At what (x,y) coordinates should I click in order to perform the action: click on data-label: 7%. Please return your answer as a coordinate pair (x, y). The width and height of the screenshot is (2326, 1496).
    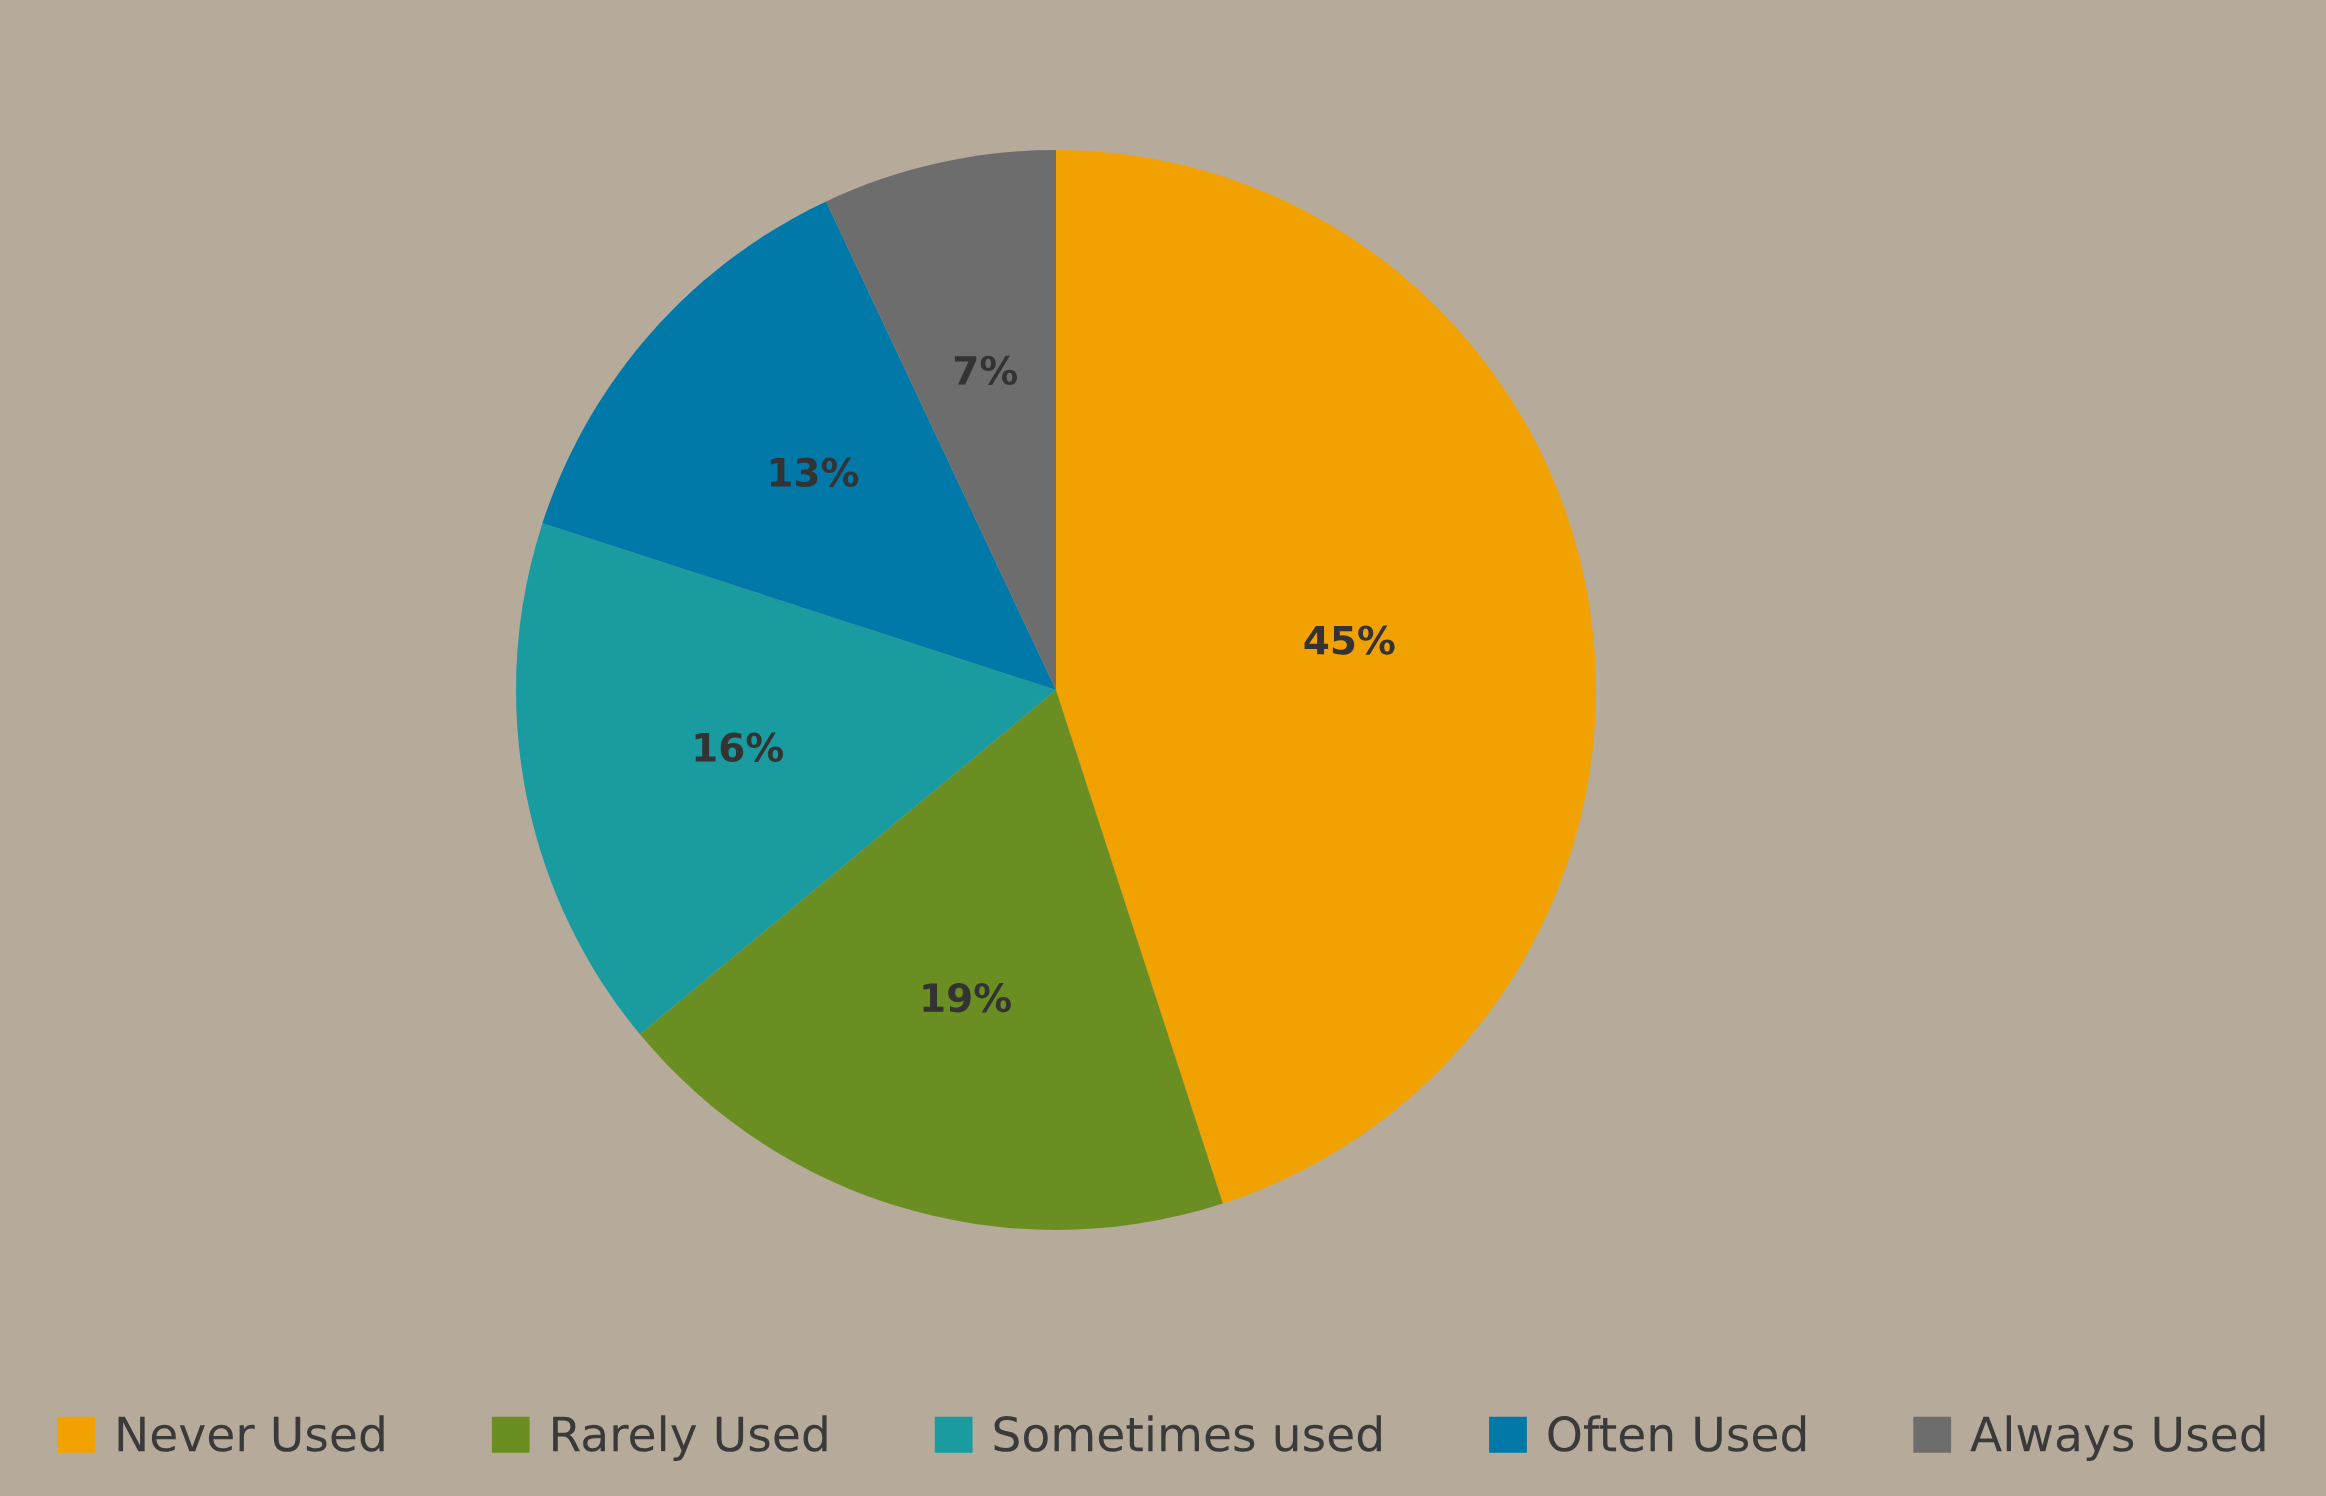
    Looking at the image, I should click on (986, 370).